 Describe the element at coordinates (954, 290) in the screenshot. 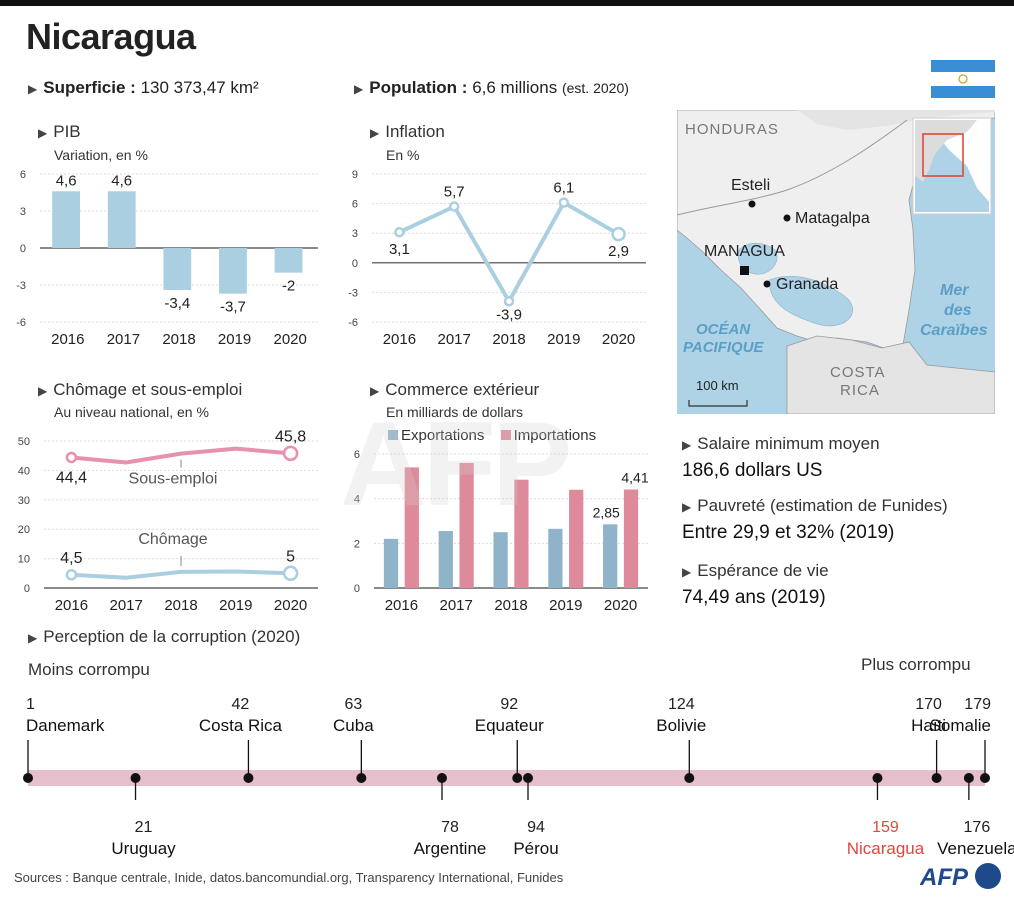

I see `map-label-sea-1: Mer` at that location.